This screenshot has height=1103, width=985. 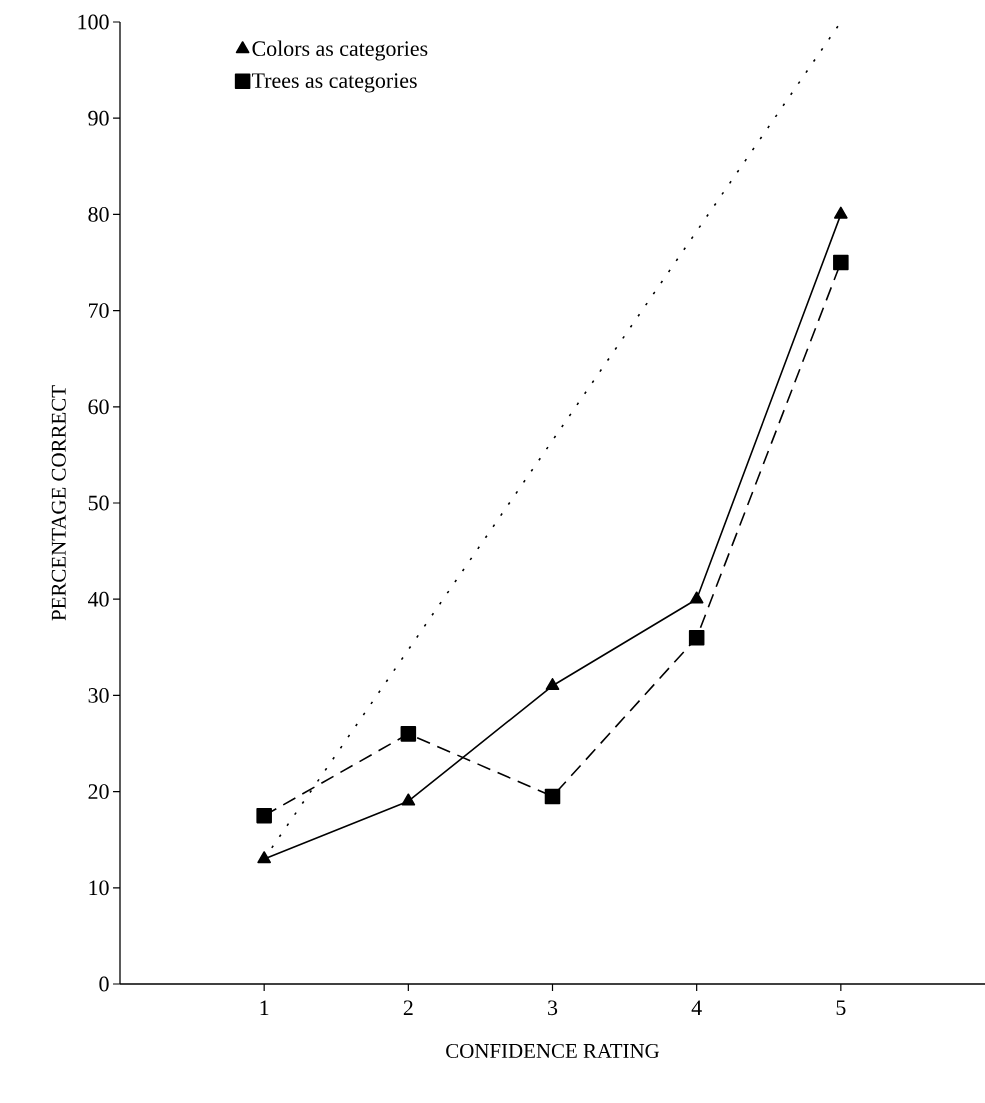 What do you see at coordinates (98, 695) in the screenshot?
I see `y-tick-label: 30` at bounding box center [98, 695].